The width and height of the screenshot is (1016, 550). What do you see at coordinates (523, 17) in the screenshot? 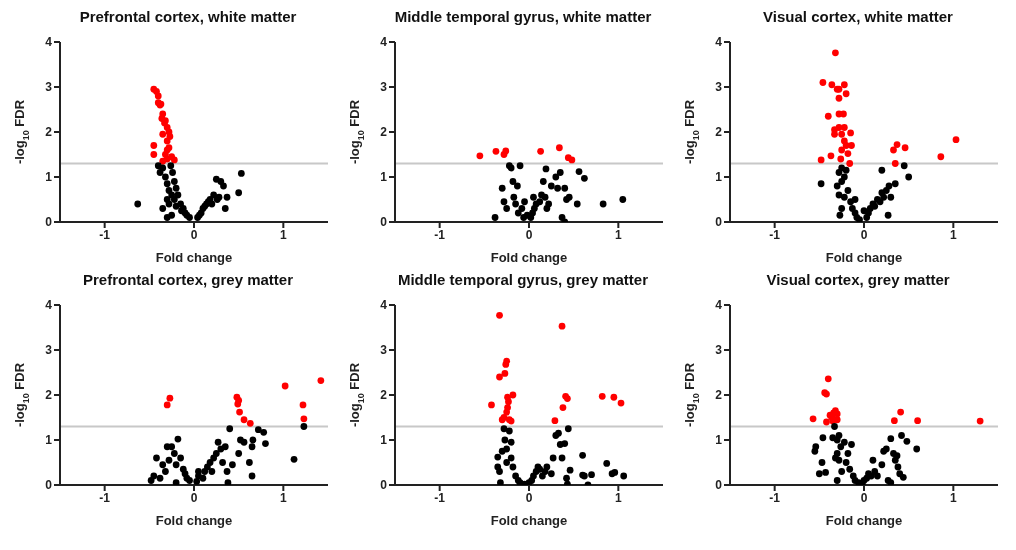
I see `chart-title: Middle temporal gyrus, white matter` at bounding box center [523, 17].